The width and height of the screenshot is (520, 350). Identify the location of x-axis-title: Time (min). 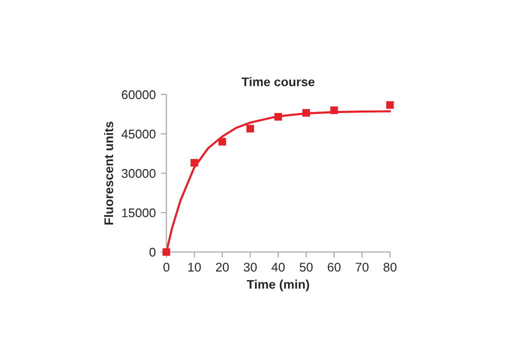
(278, 286).